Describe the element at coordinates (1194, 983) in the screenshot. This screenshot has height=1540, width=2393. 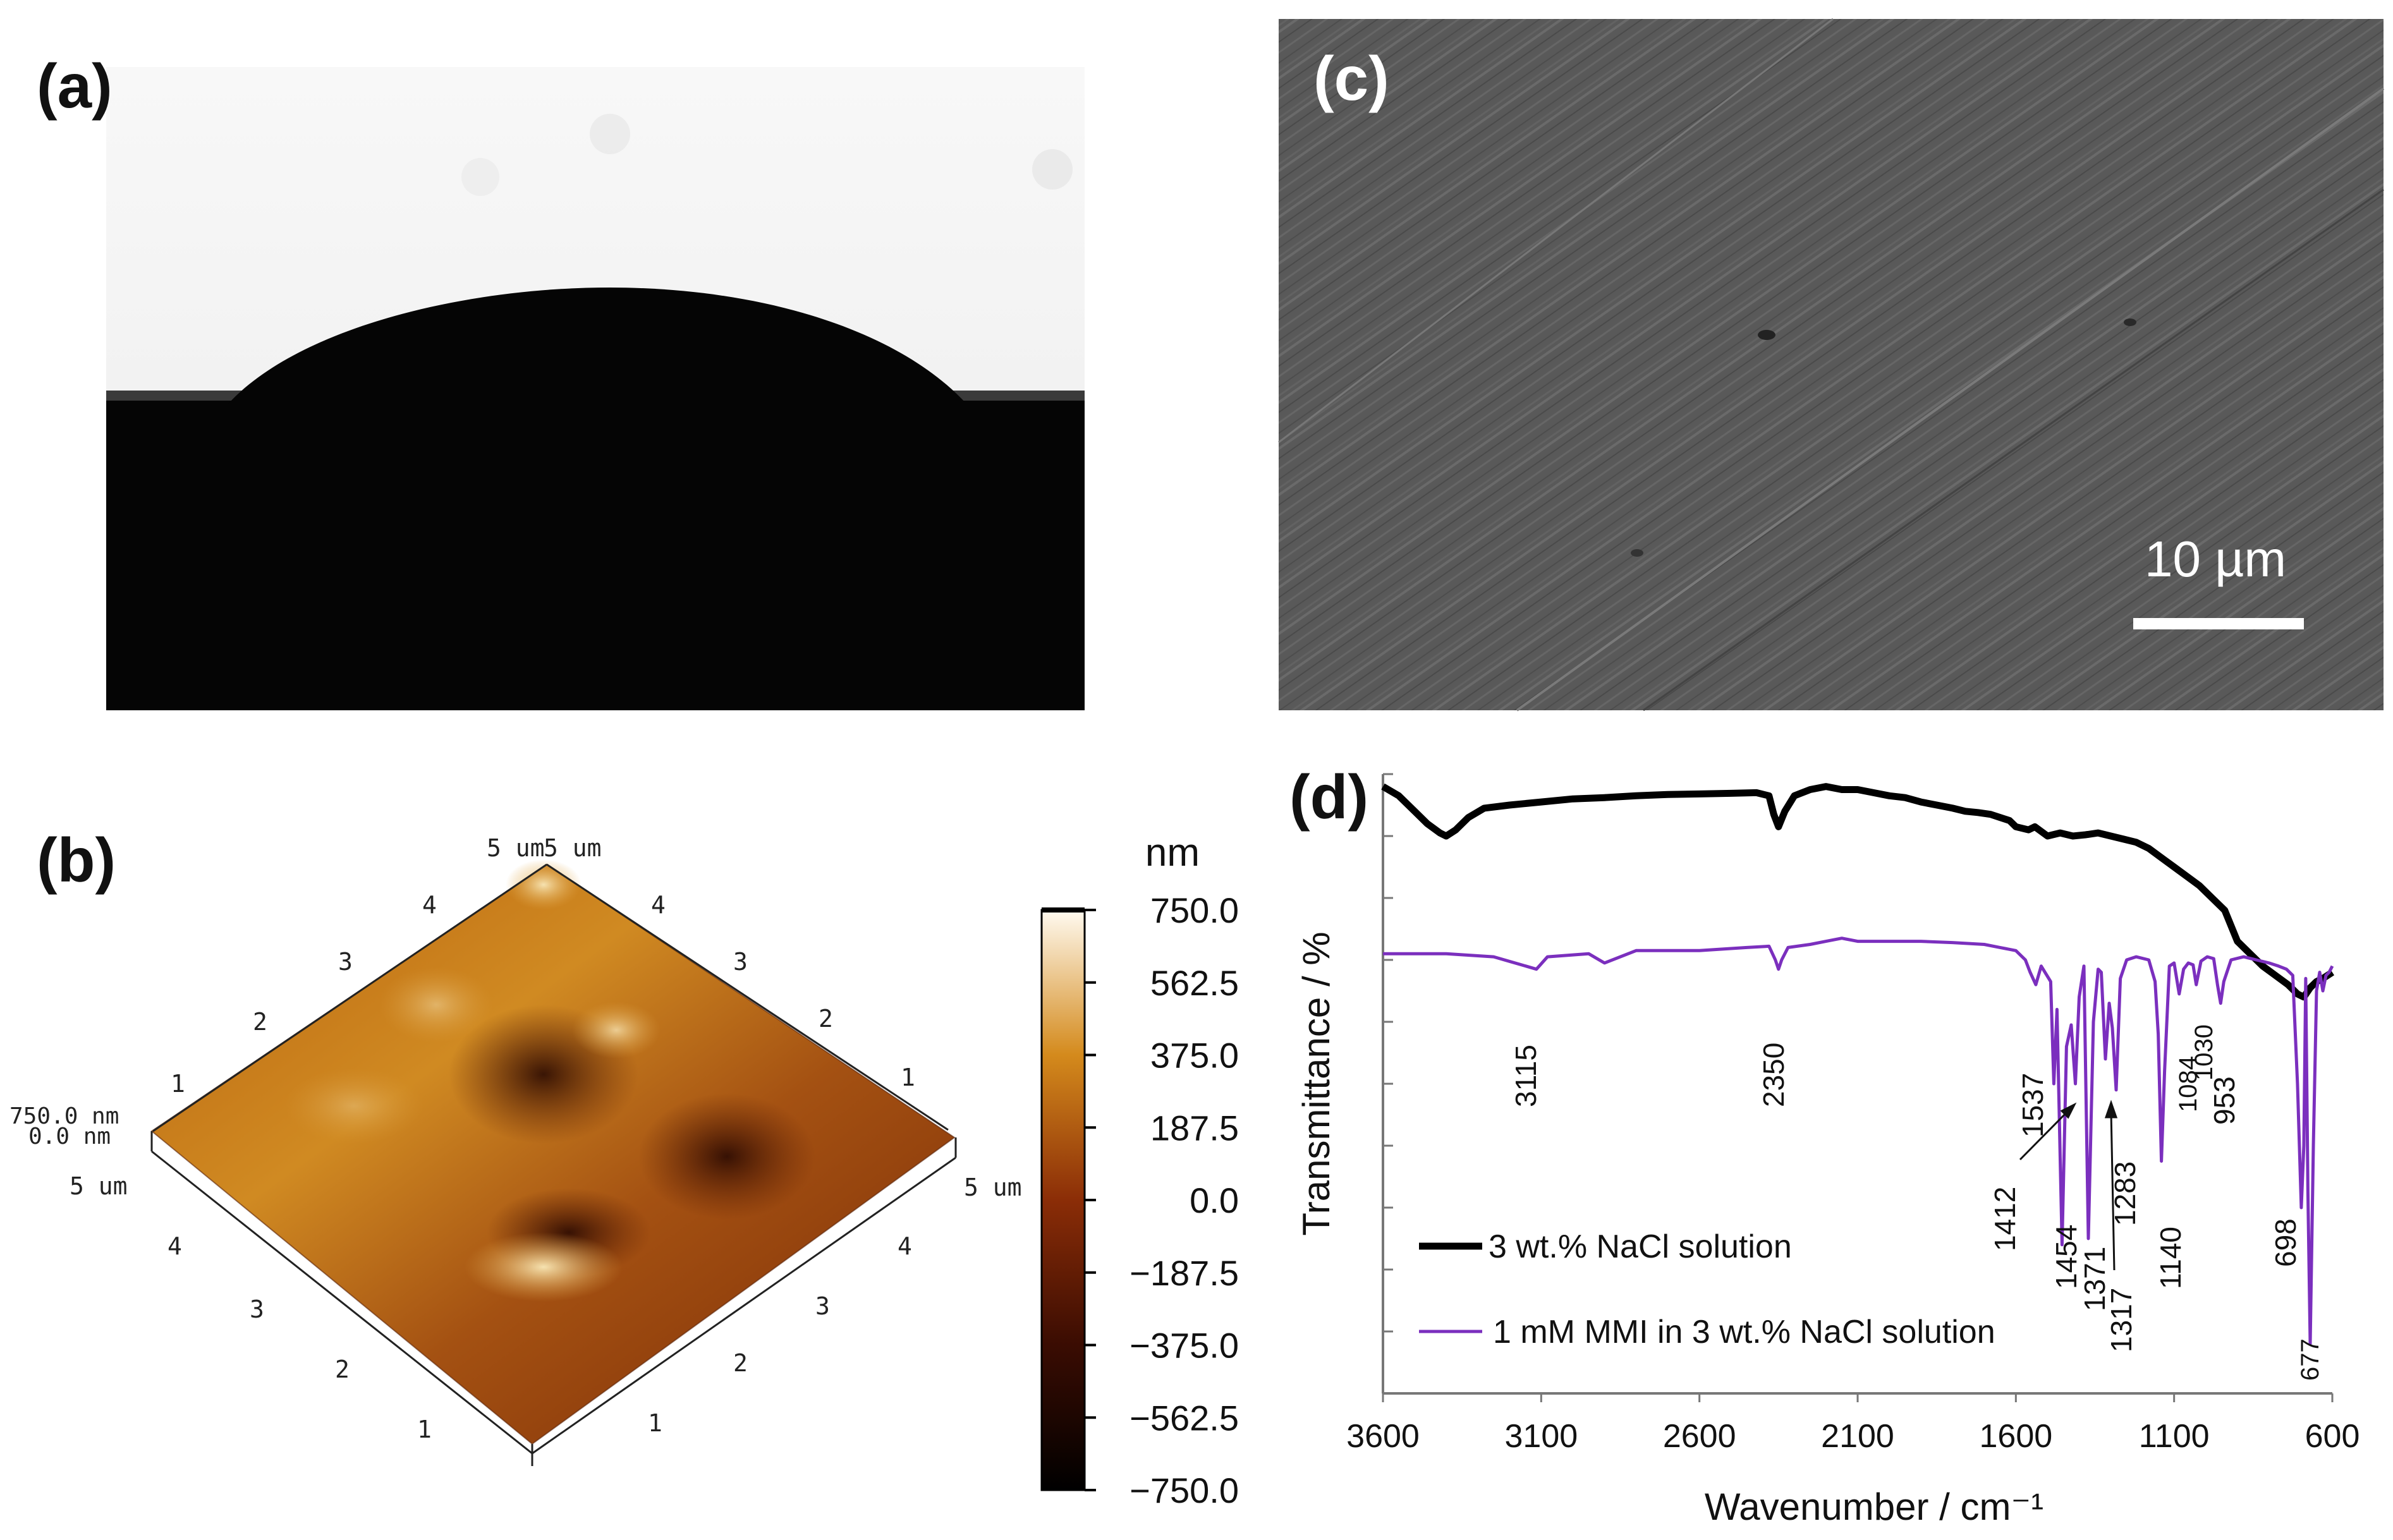
I see `colorbar-tick-label: 562.5` at that location.